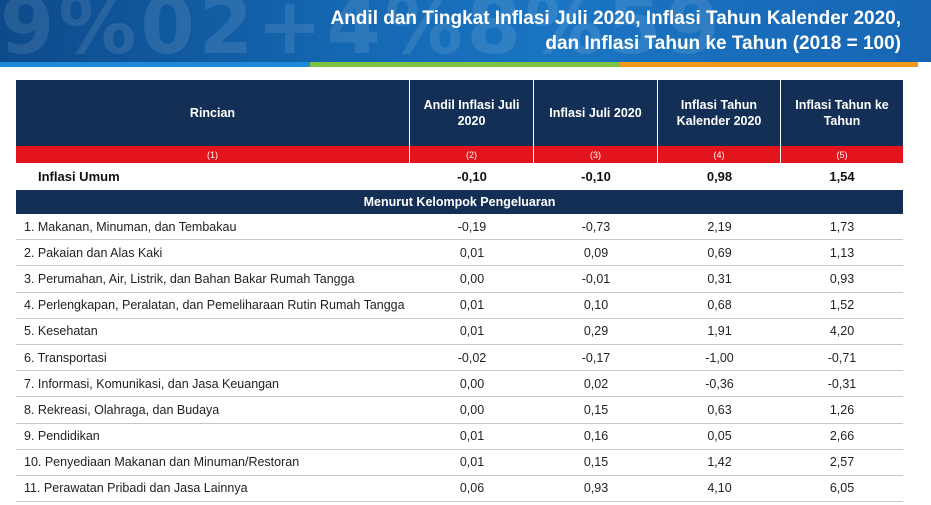 The height and width of the screenshot is (505, 931). I want to click on column-number: (3), so click(596, 154).